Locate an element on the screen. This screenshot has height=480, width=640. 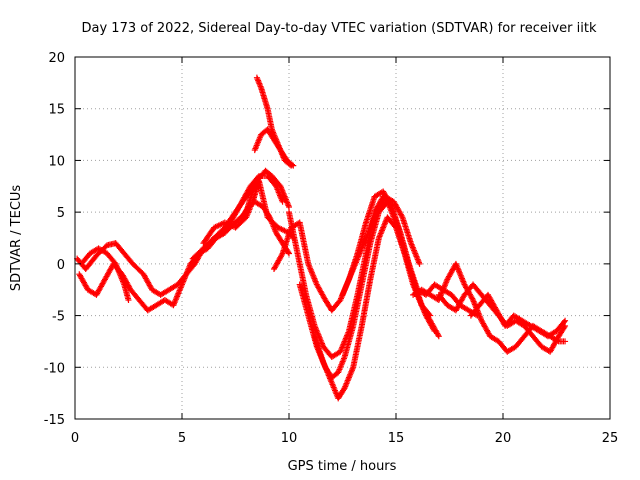
y-axis-label: SDTVAR / TECUs is located at coordinates (16, 238).